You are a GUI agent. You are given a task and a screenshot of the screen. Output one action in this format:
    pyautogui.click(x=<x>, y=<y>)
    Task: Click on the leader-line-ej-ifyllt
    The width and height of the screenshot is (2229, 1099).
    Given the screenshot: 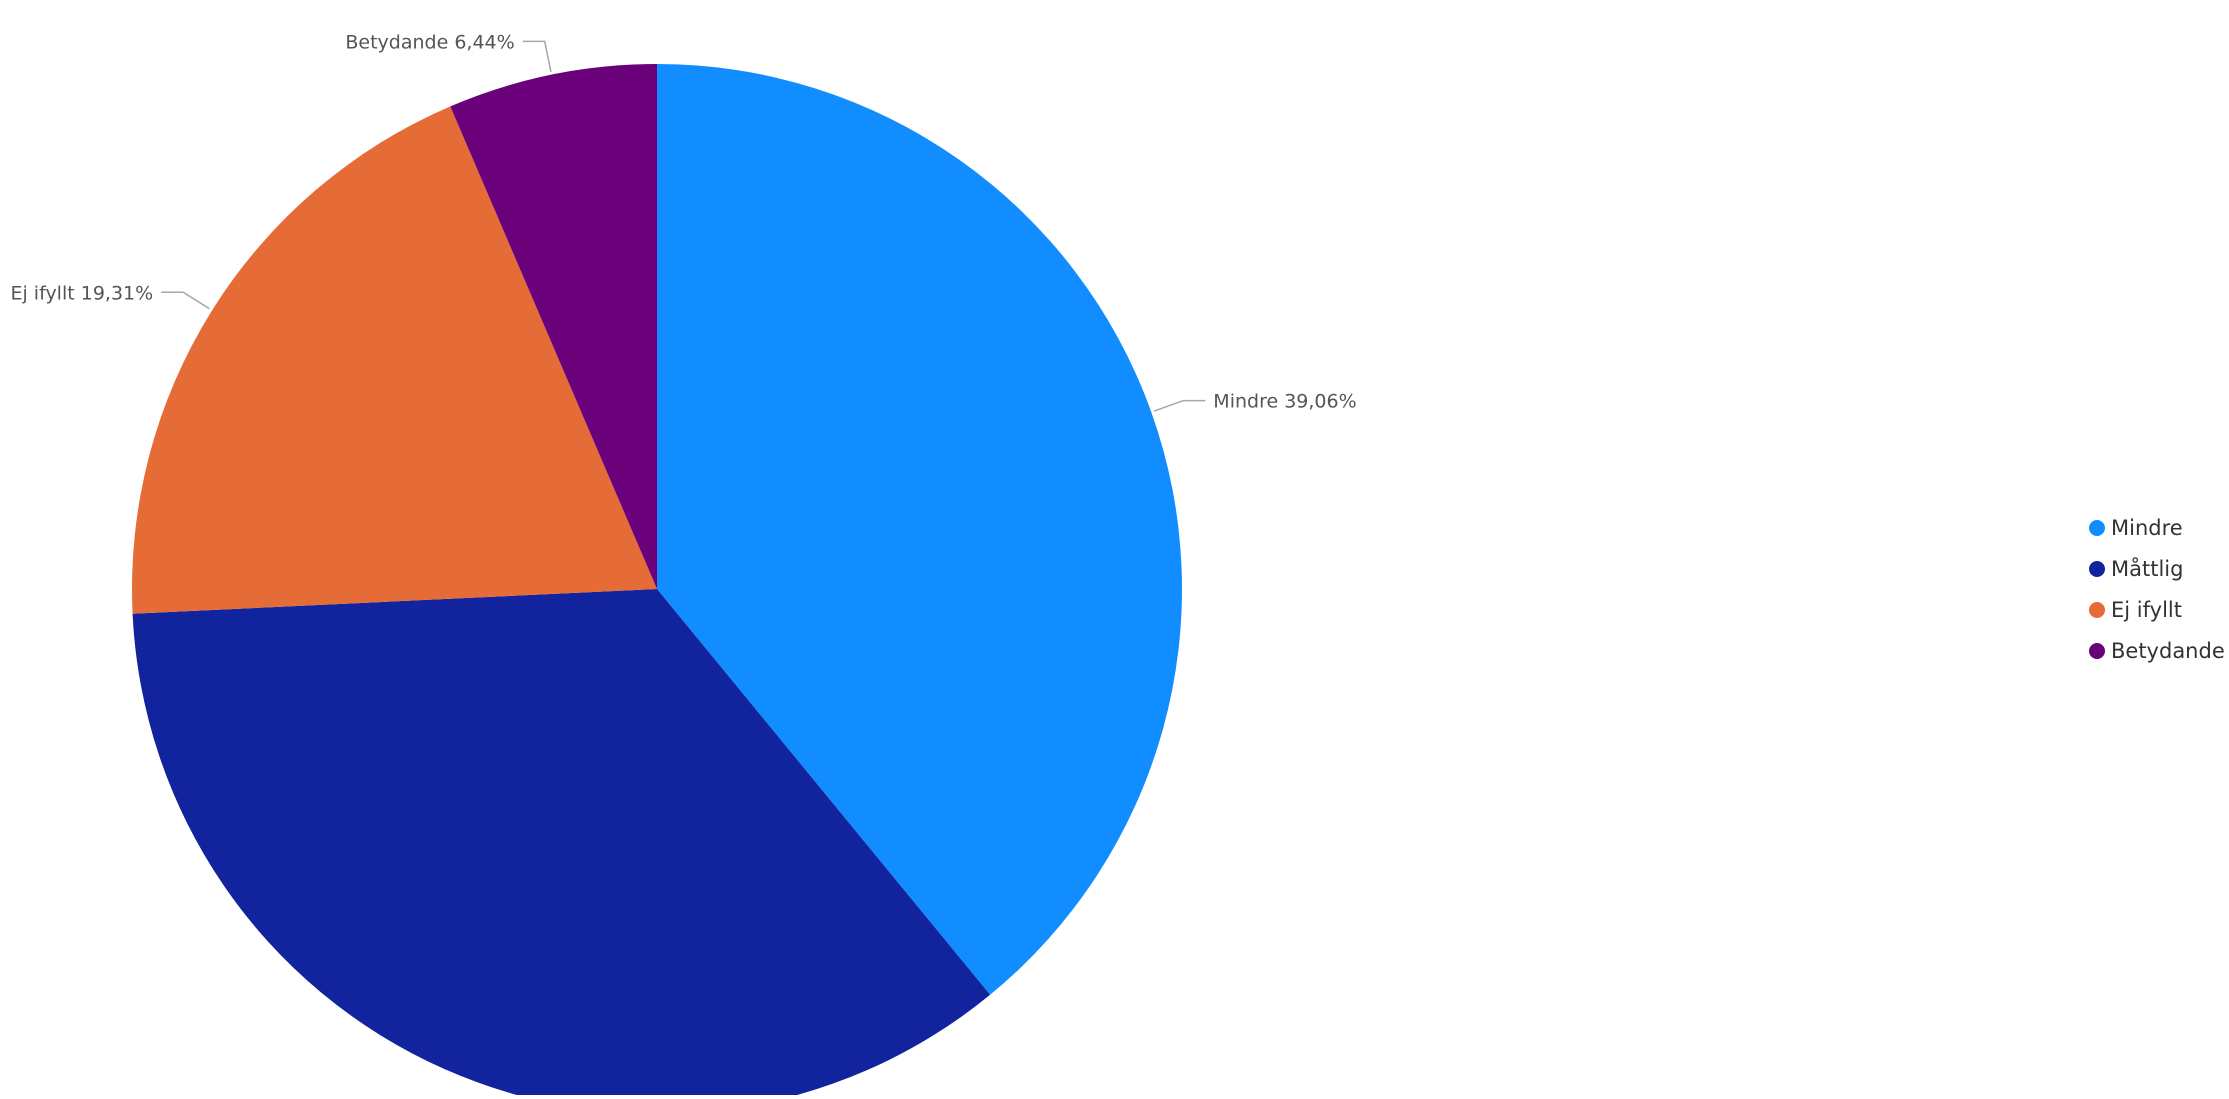 What is the action you would take?
    pyautogui.click(x=185, y=300)
    